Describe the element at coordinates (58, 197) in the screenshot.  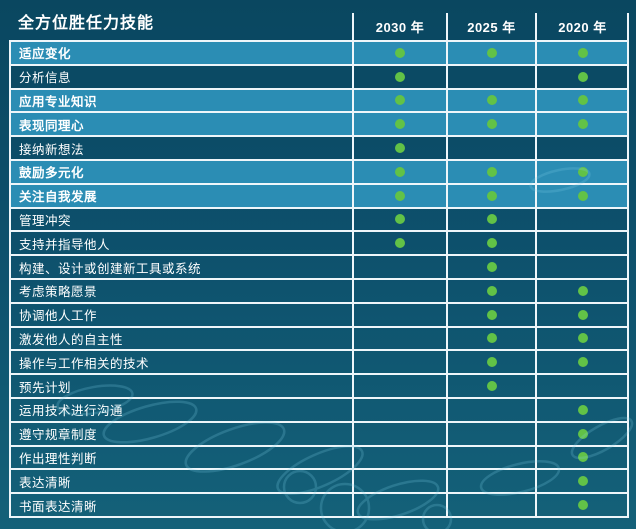
I see `row-label: 关注自我发展` at that location.